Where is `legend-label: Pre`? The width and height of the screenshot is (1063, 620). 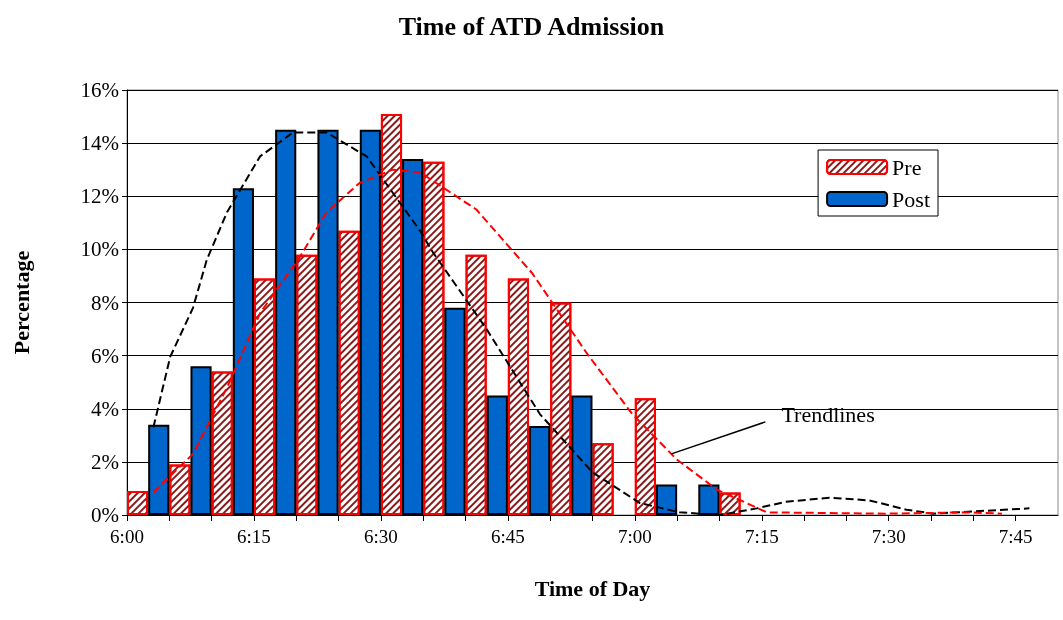
legend-label: Pre is located at coordinates (907, 167).